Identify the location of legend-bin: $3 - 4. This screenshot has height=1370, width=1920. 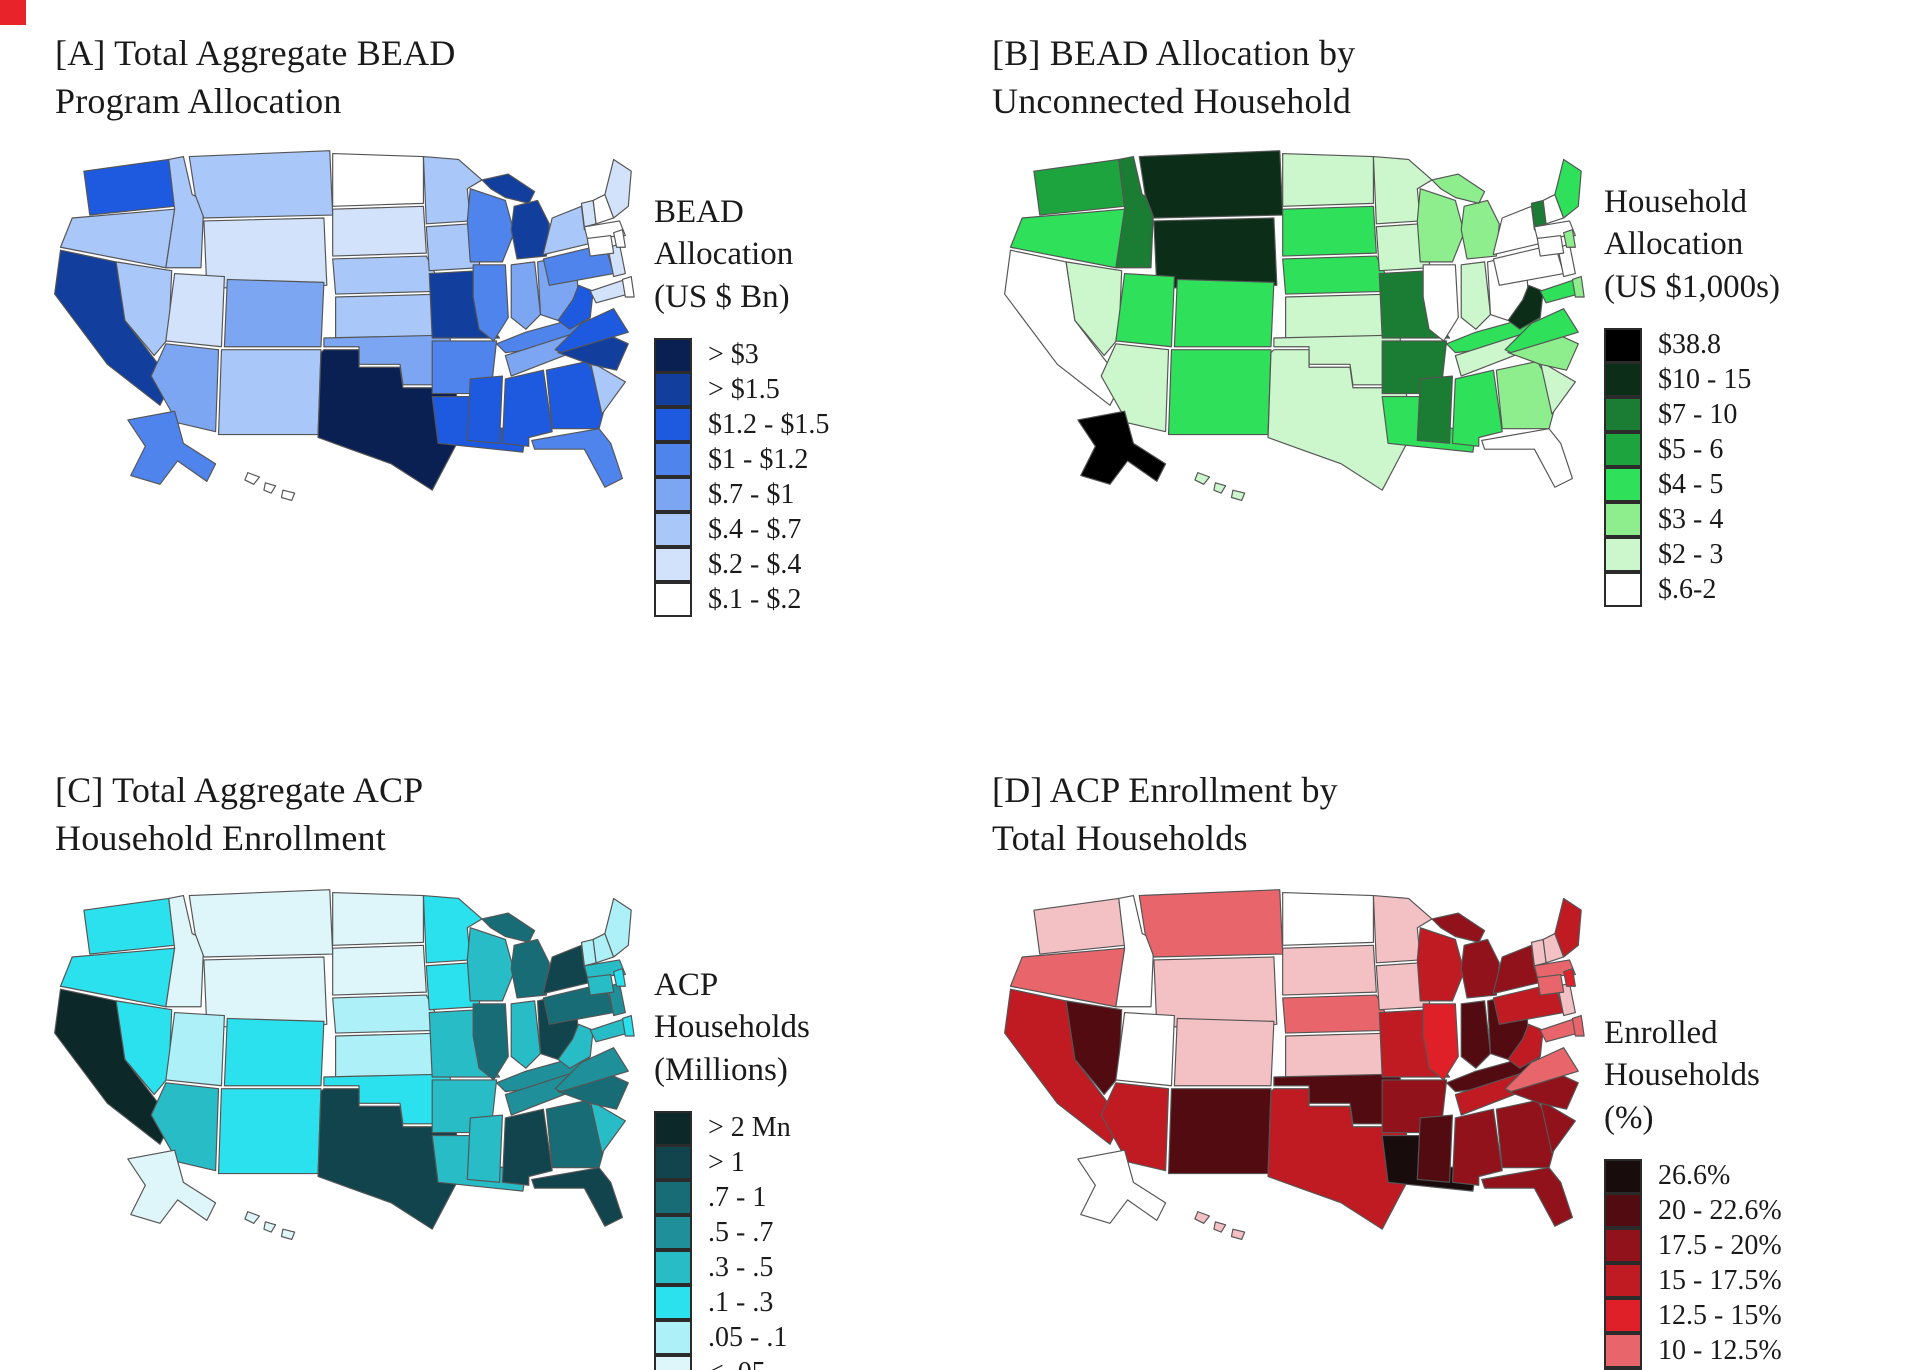
(1692, 519).